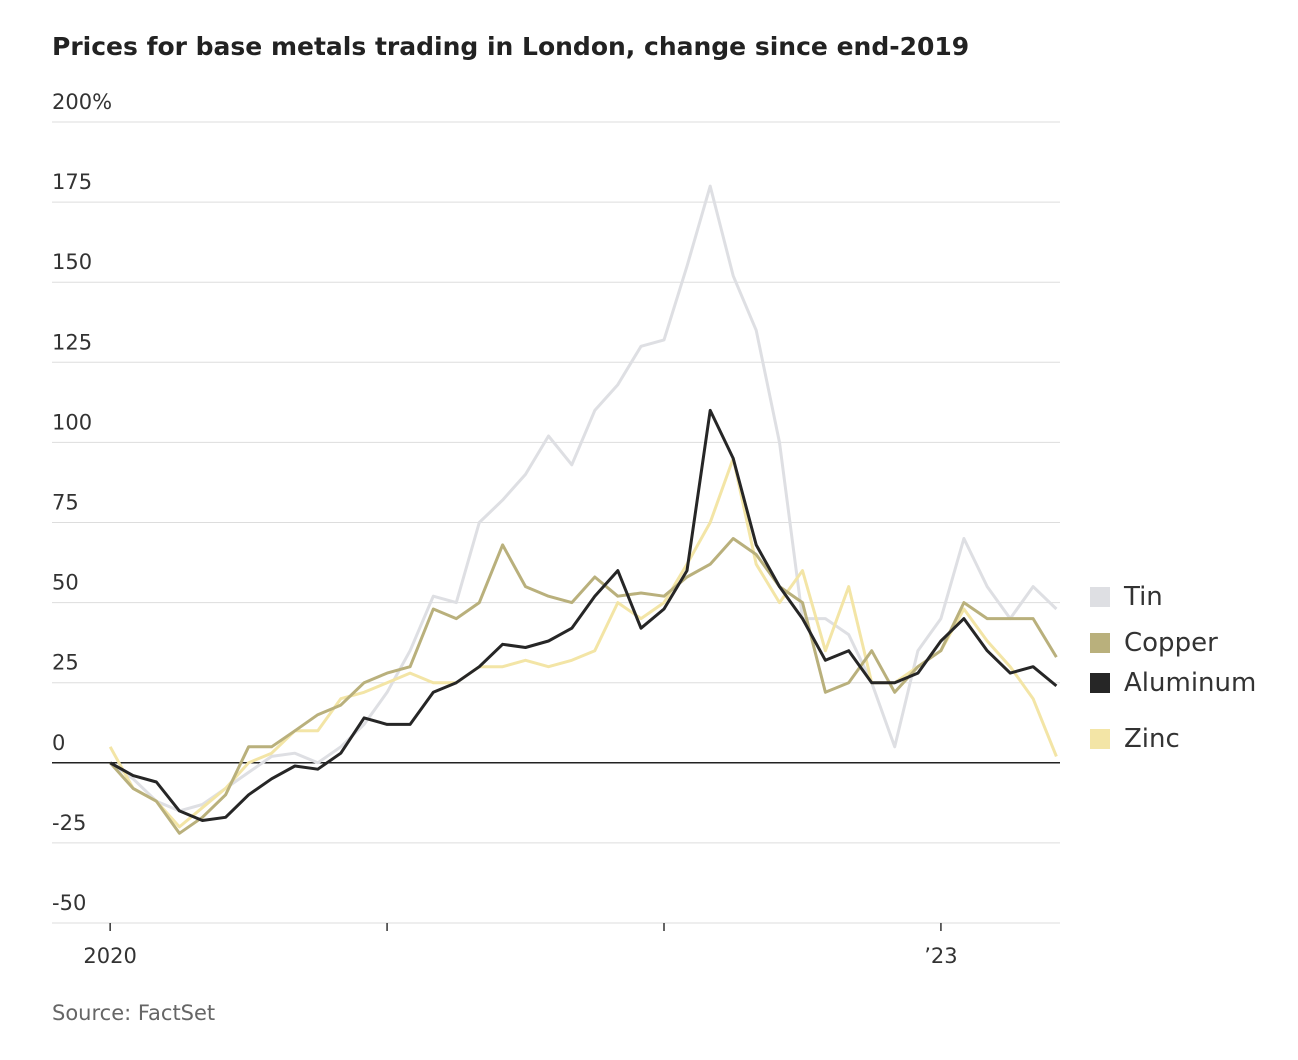 This screenshot has height=1060, width=1298. I want to click on y-tick-label: 50, so click(65, 583).